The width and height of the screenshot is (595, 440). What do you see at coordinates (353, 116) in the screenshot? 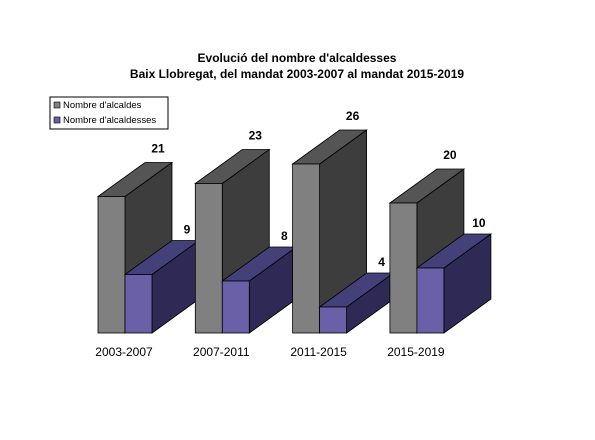
I see `value-label-alcaldes-2: 26` at bounding box center [353, 116].